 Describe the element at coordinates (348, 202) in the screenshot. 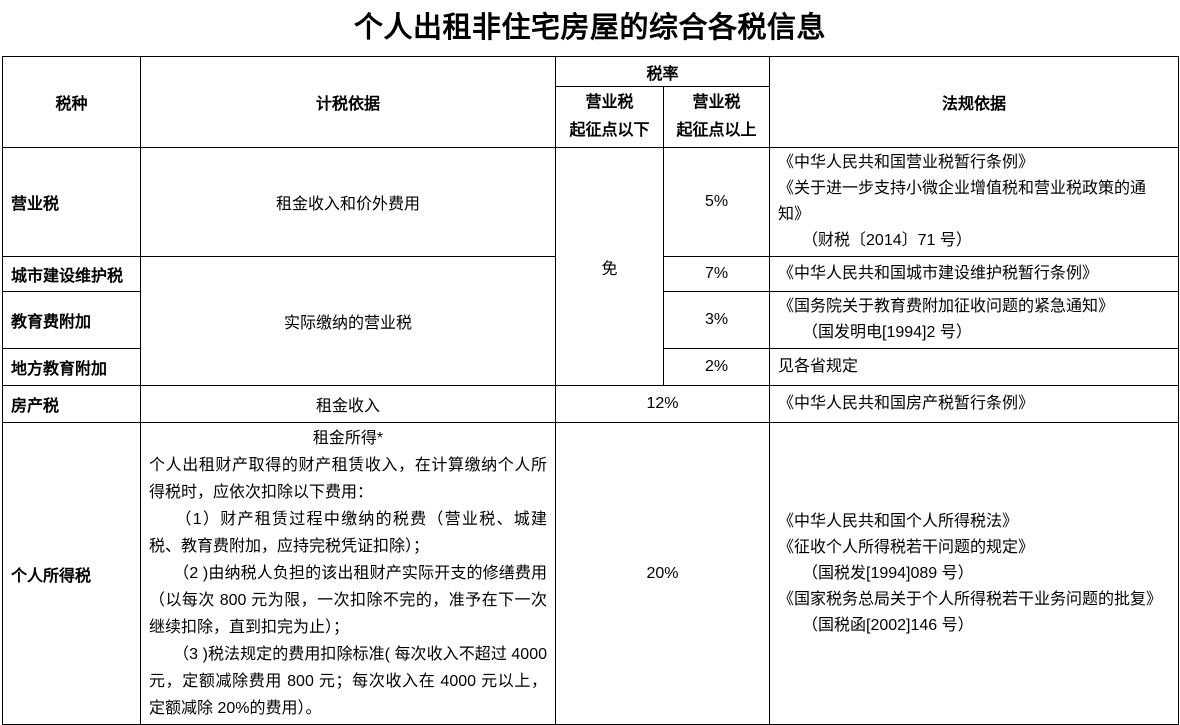

I see `basis-cell: 租金收入和价外费用` at that location.